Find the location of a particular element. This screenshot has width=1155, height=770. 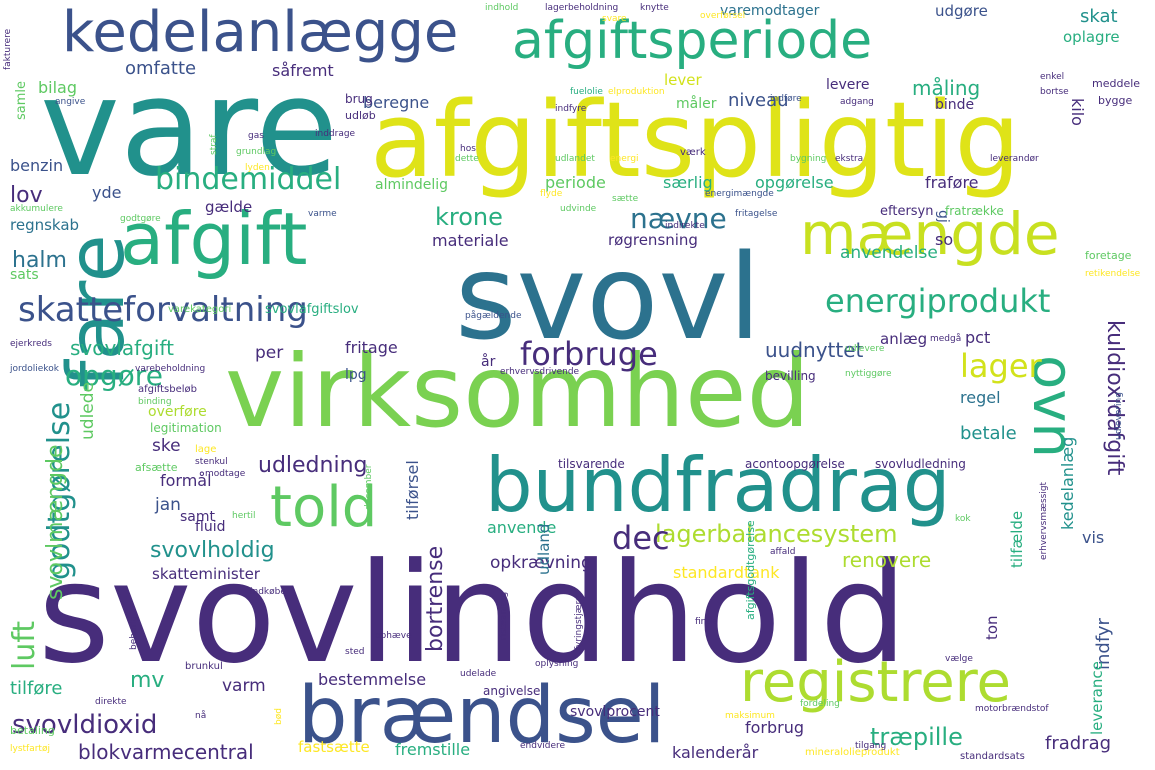

cloud-word: tilfælde is located at coordinates (1017, 539).